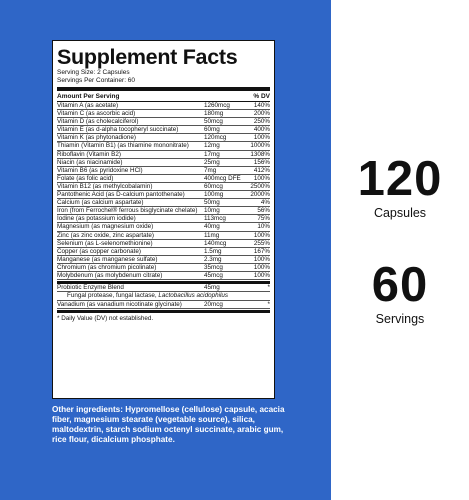  Describe the element at coordinates (212, 154) in the screenshot. I see `nutrient-amount: 17mg` at that location.